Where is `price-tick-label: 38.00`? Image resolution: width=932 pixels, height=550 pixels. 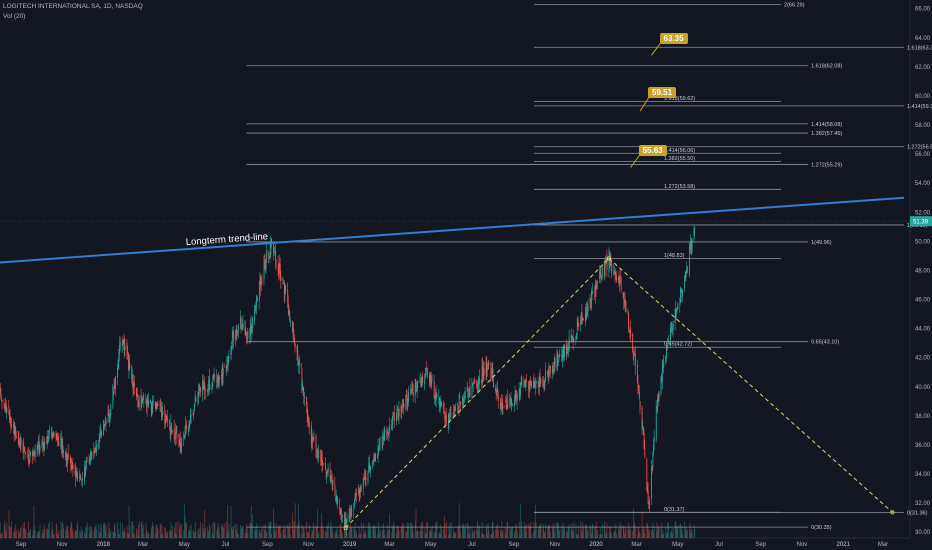 price-tick-label: 38.00 is located at coordinates (923, 417).